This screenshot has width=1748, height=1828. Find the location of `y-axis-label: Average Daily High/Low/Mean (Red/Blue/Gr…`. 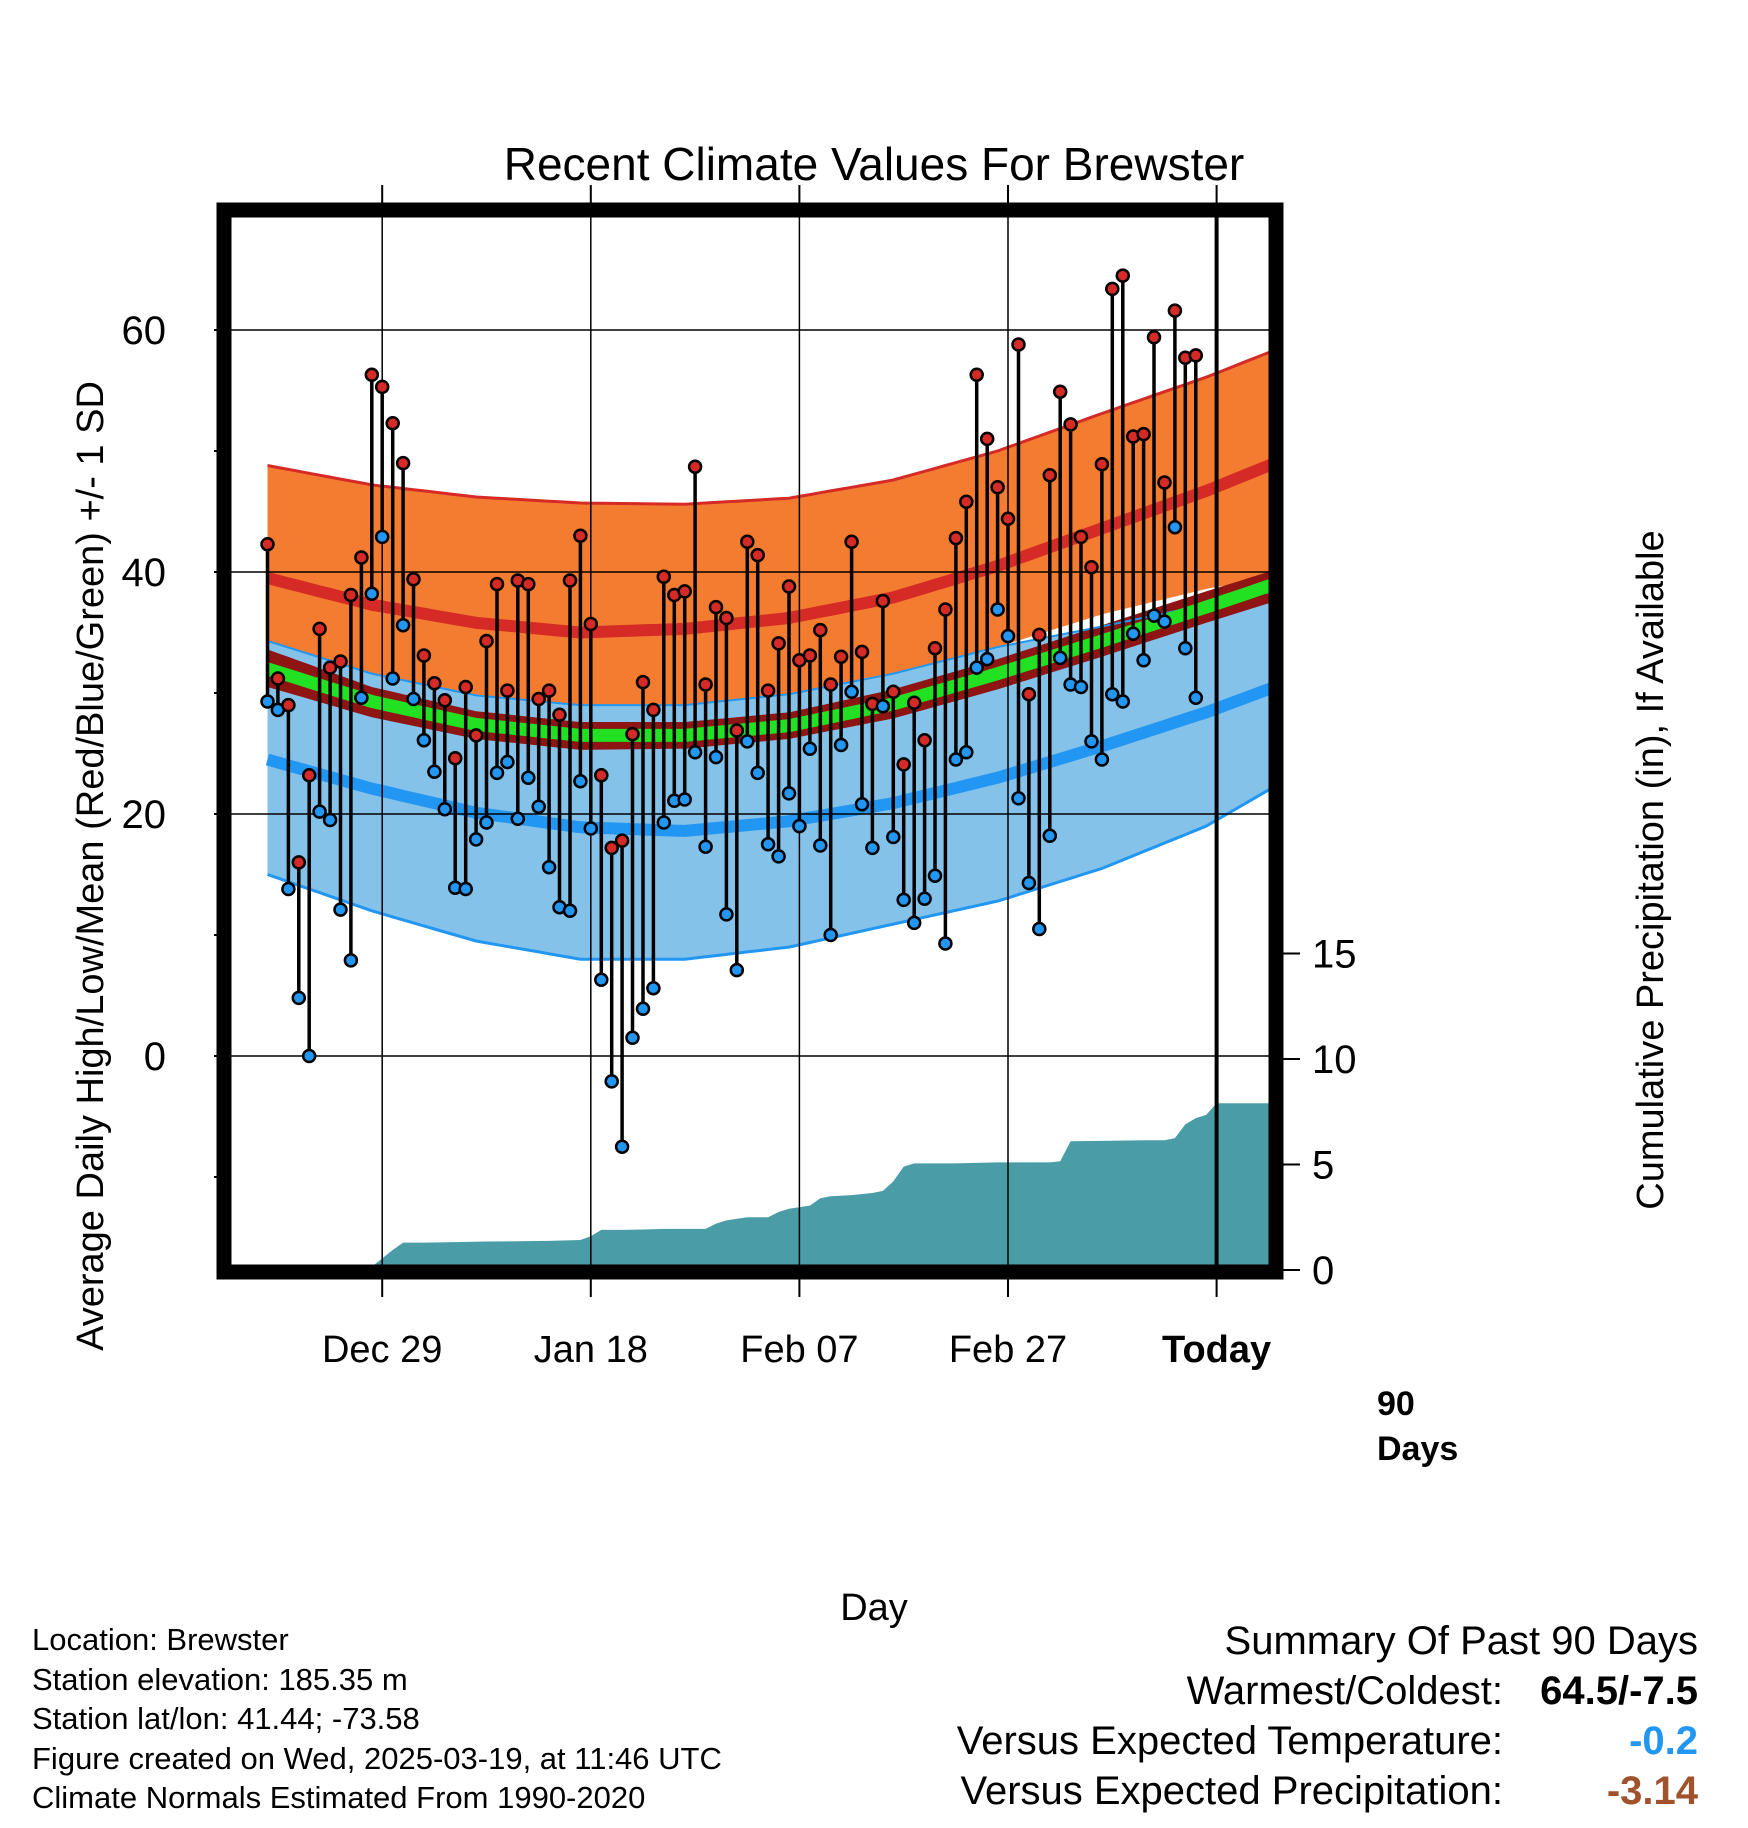

y-axis-label: Average Daily High/Low/Mean (Red/Blue/Gr… is located at coordinates (91, 866).